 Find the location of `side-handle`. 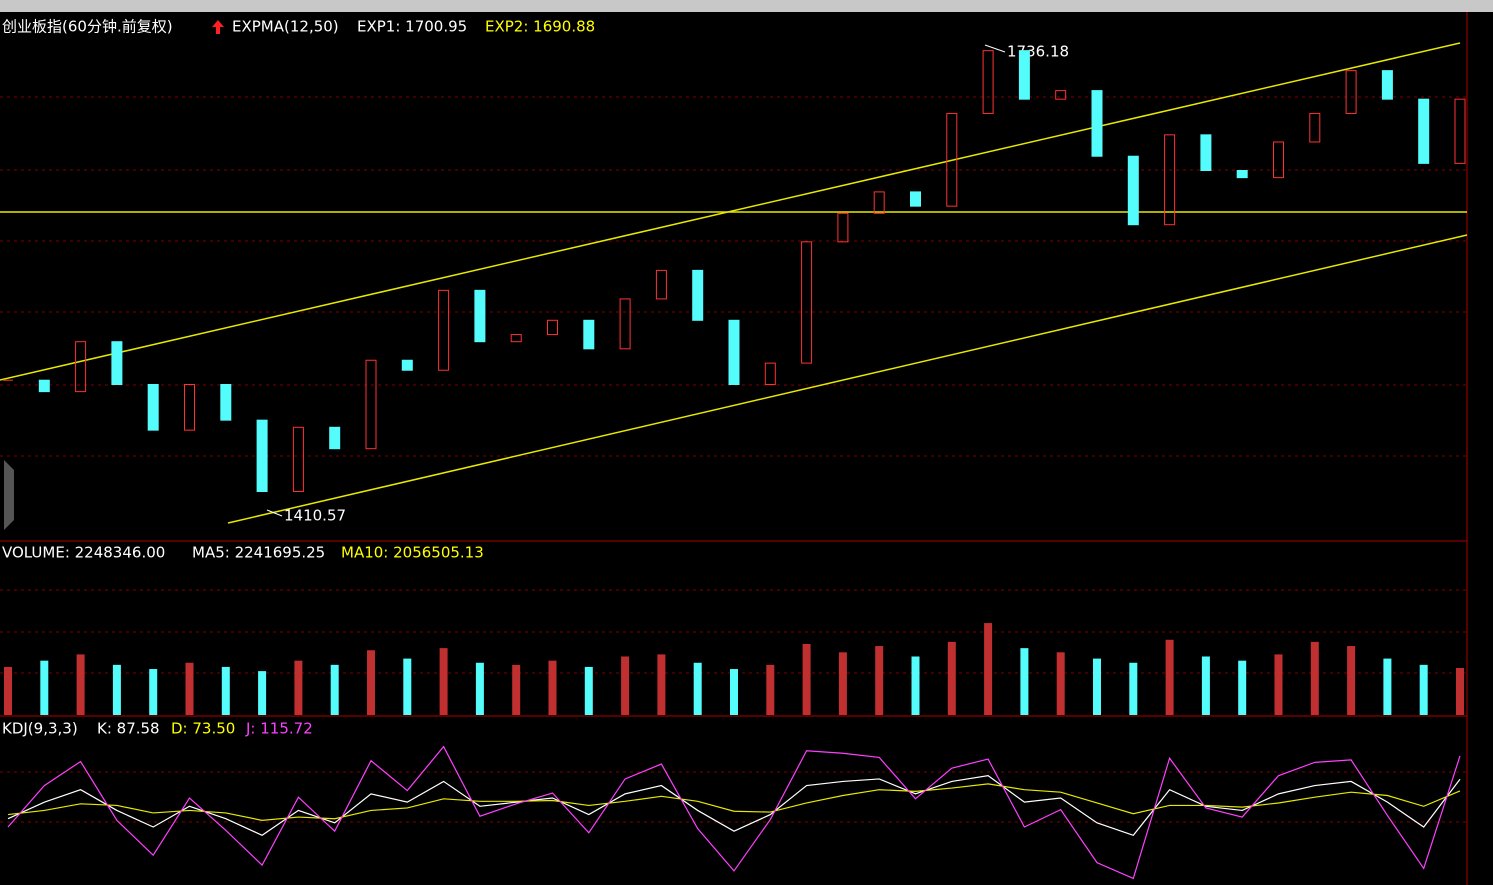

side-handle is located at coordinates (9, 495).